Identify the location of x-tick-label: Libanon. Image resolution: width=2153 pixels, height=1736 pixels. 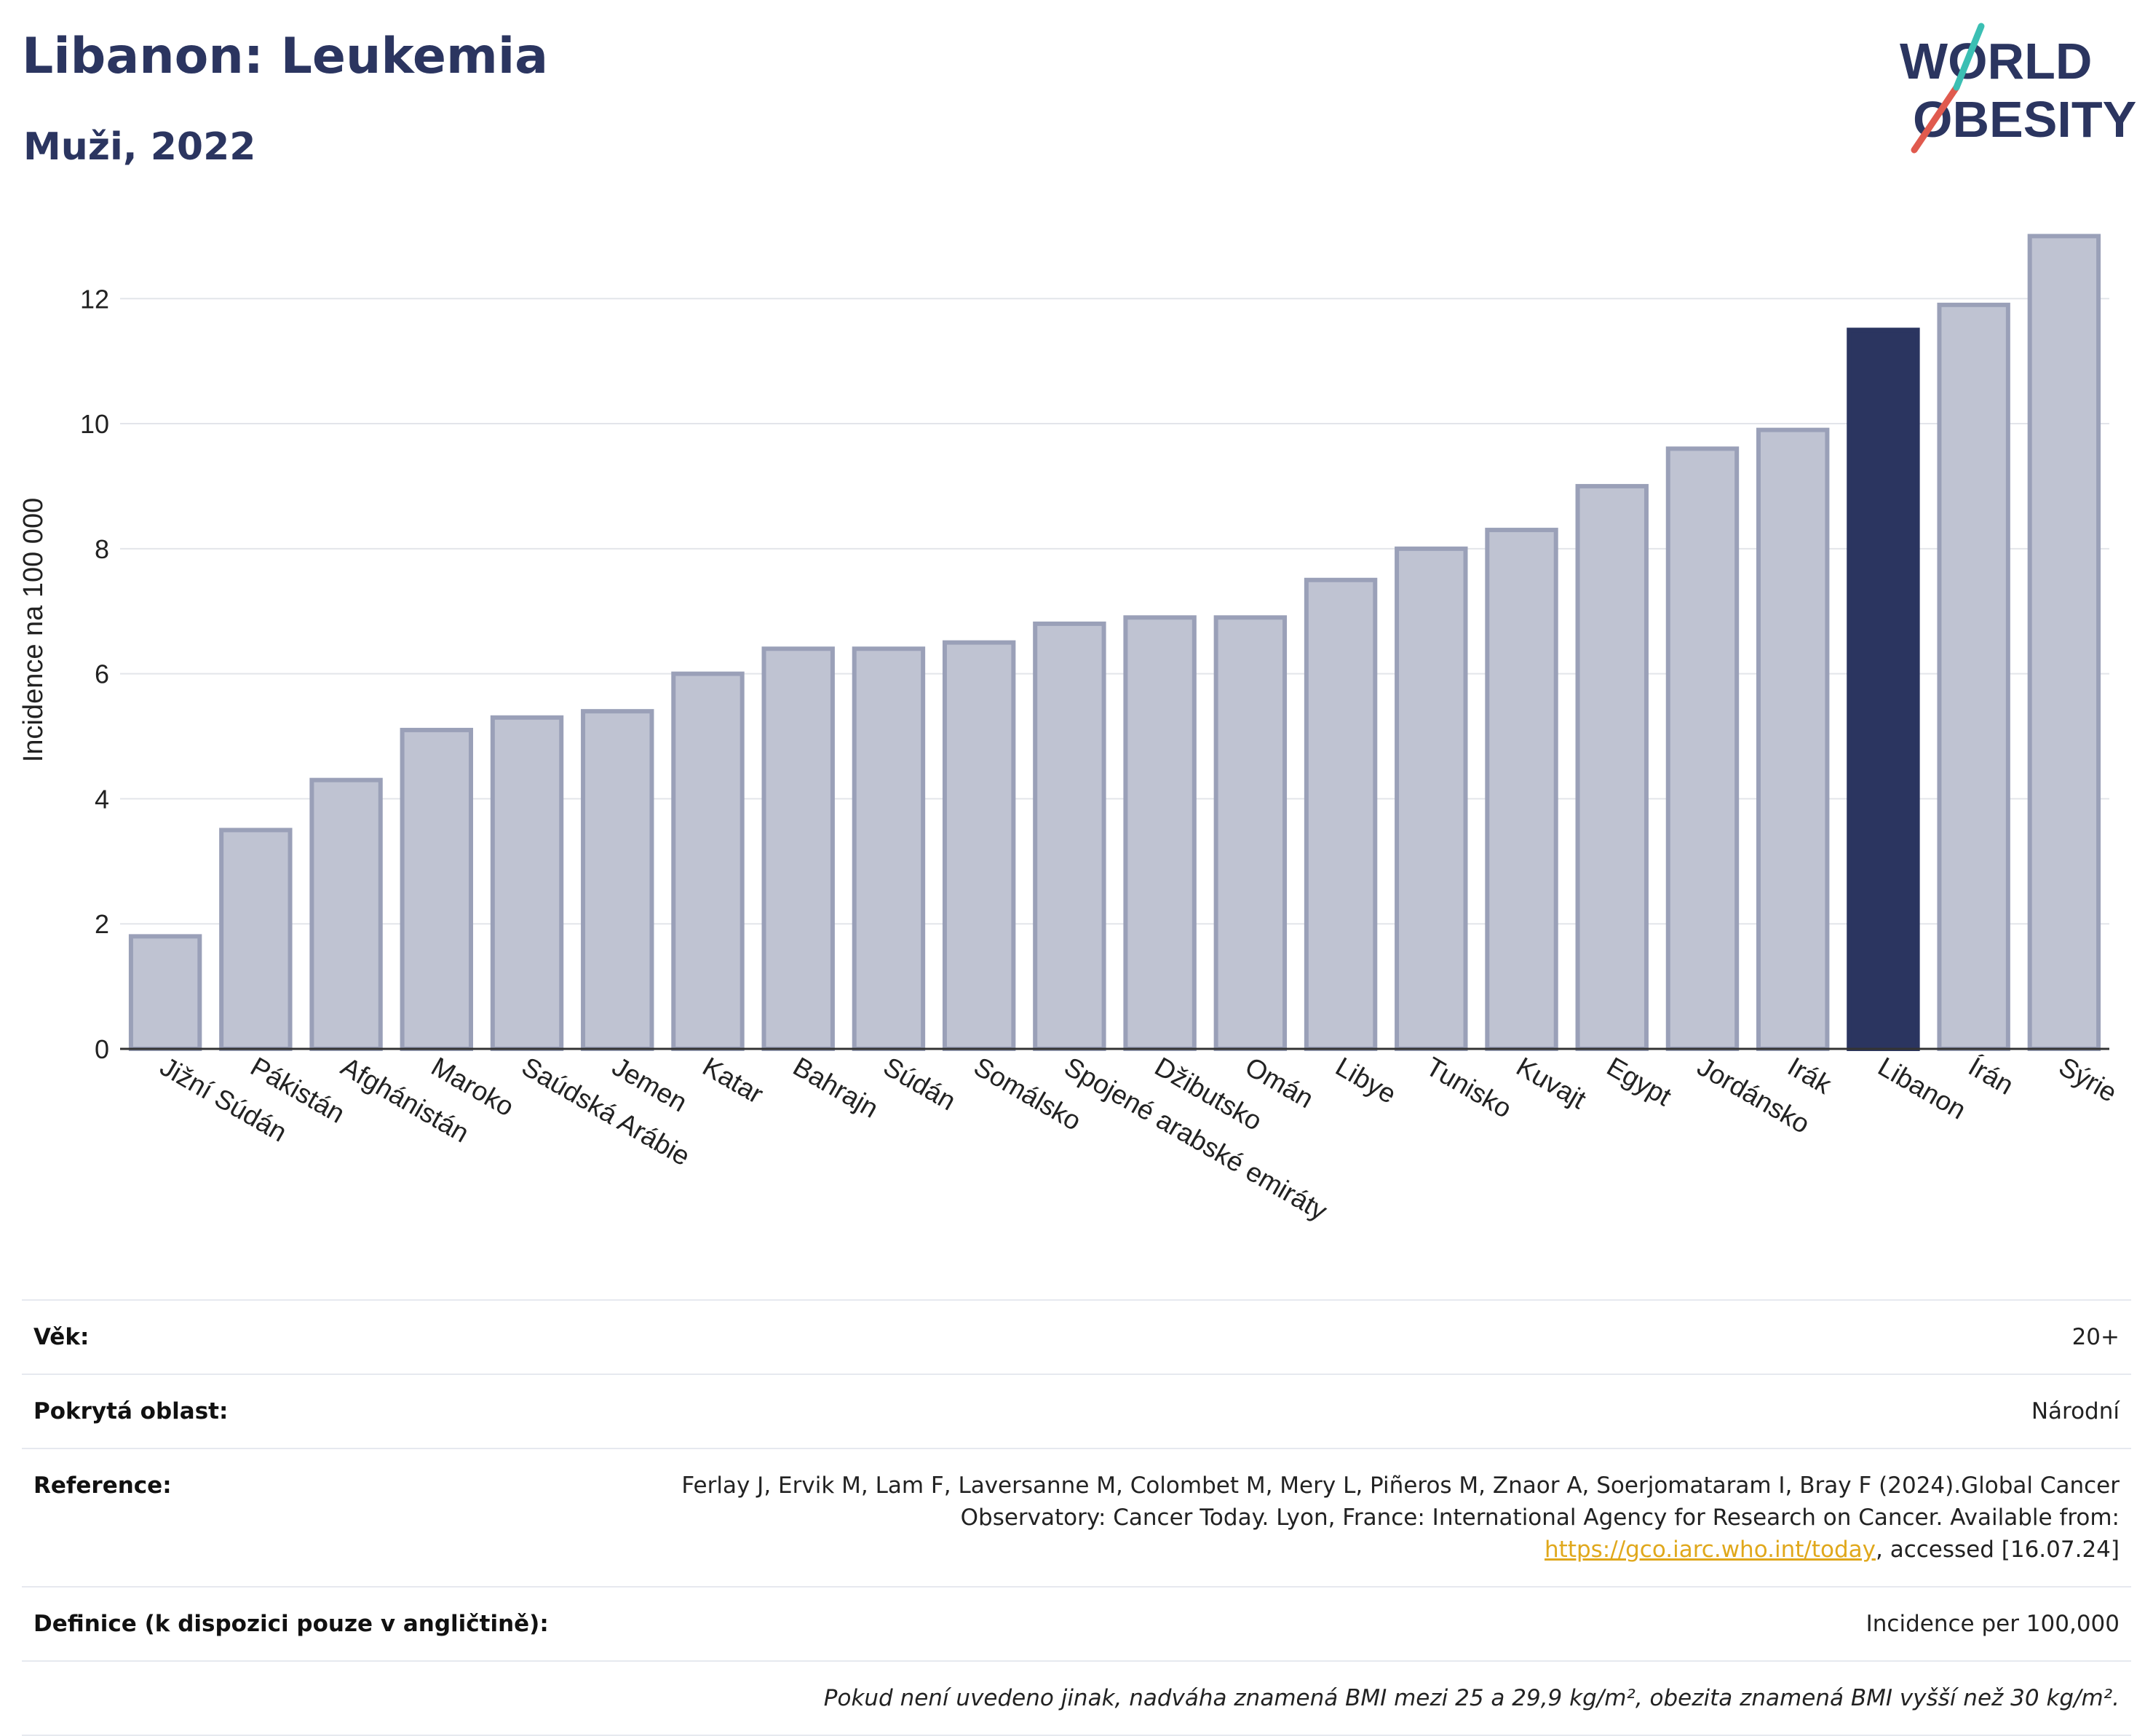
(1922, 1088).